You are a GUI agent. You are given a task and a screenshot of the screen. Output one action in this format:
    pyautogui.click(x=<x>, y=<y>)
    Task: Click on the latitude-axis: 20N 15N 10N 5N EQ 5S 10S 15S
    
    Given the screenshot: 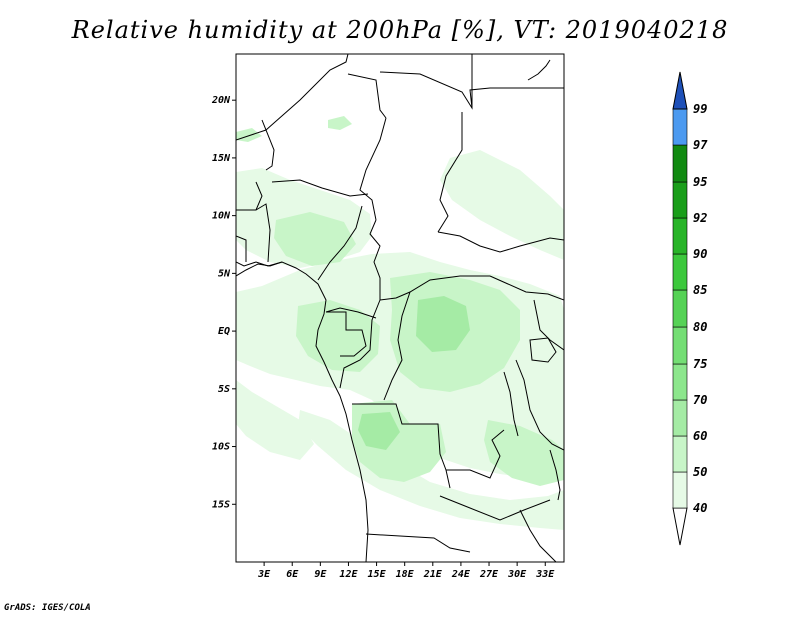 What is the action you would take?
    pyautogui.click(x=223, y=302)
    